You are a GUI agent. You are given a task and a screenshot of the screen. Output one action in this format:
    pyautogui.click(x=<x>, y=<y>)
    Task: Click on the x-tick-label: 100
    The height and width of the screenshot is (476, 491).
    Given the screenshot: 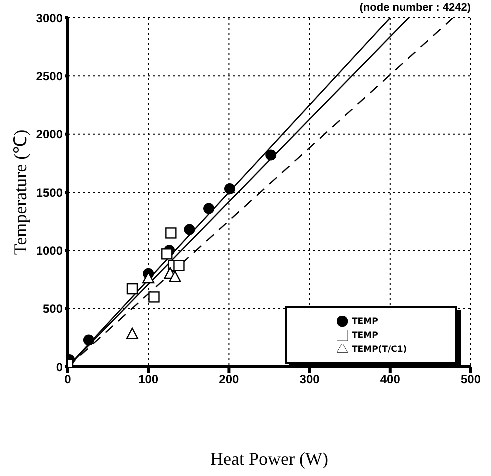 What is the action you would take?
    pyautogui.click(x=148, y=379)
    